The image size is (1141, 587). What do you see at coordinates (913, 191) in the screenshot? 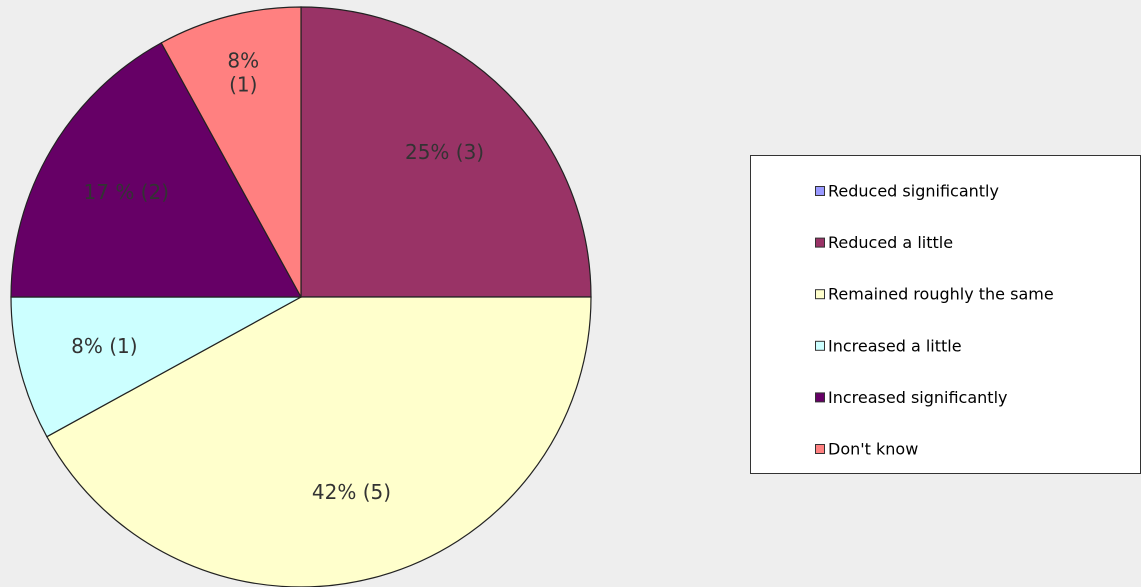
I see `legend-label: Reduced significantly` at bounding box center [913, 191].